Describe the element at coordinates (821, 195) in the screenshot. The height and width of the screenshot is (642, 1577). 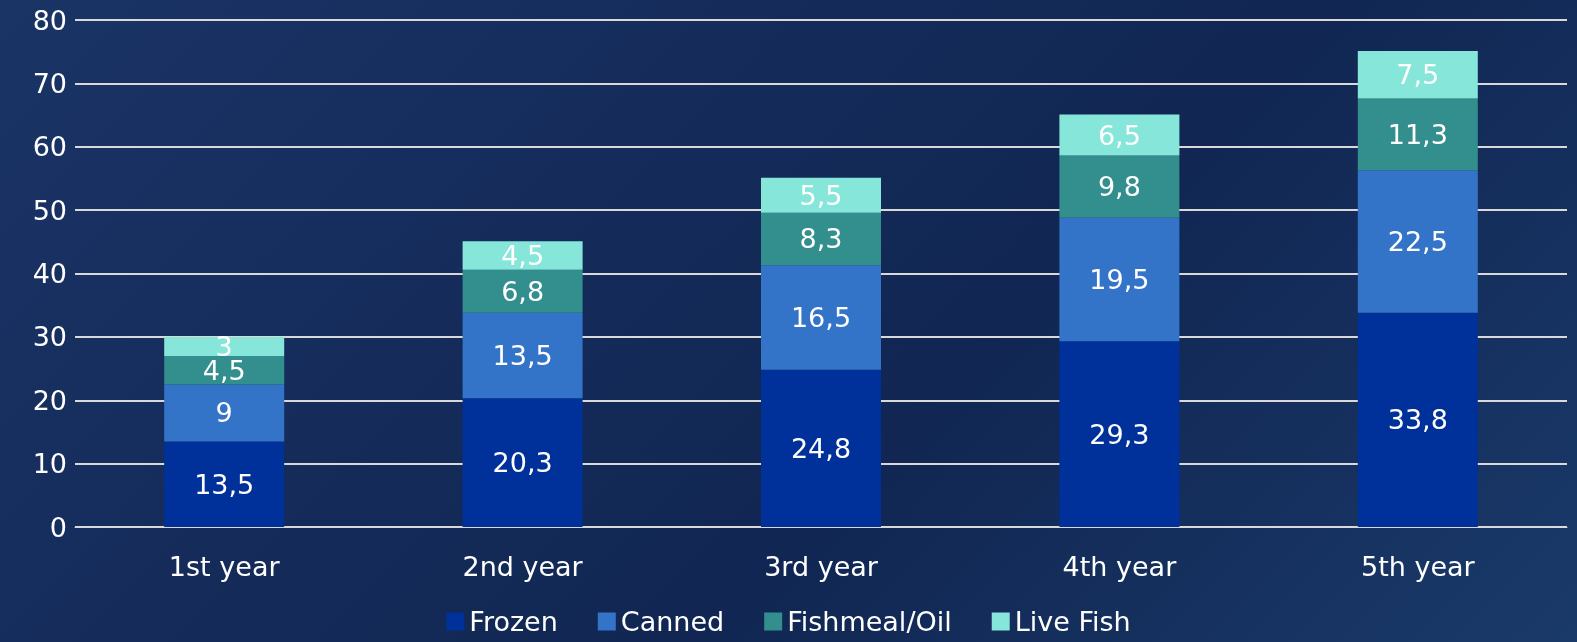
I see `data-label: 5,5` at that location.